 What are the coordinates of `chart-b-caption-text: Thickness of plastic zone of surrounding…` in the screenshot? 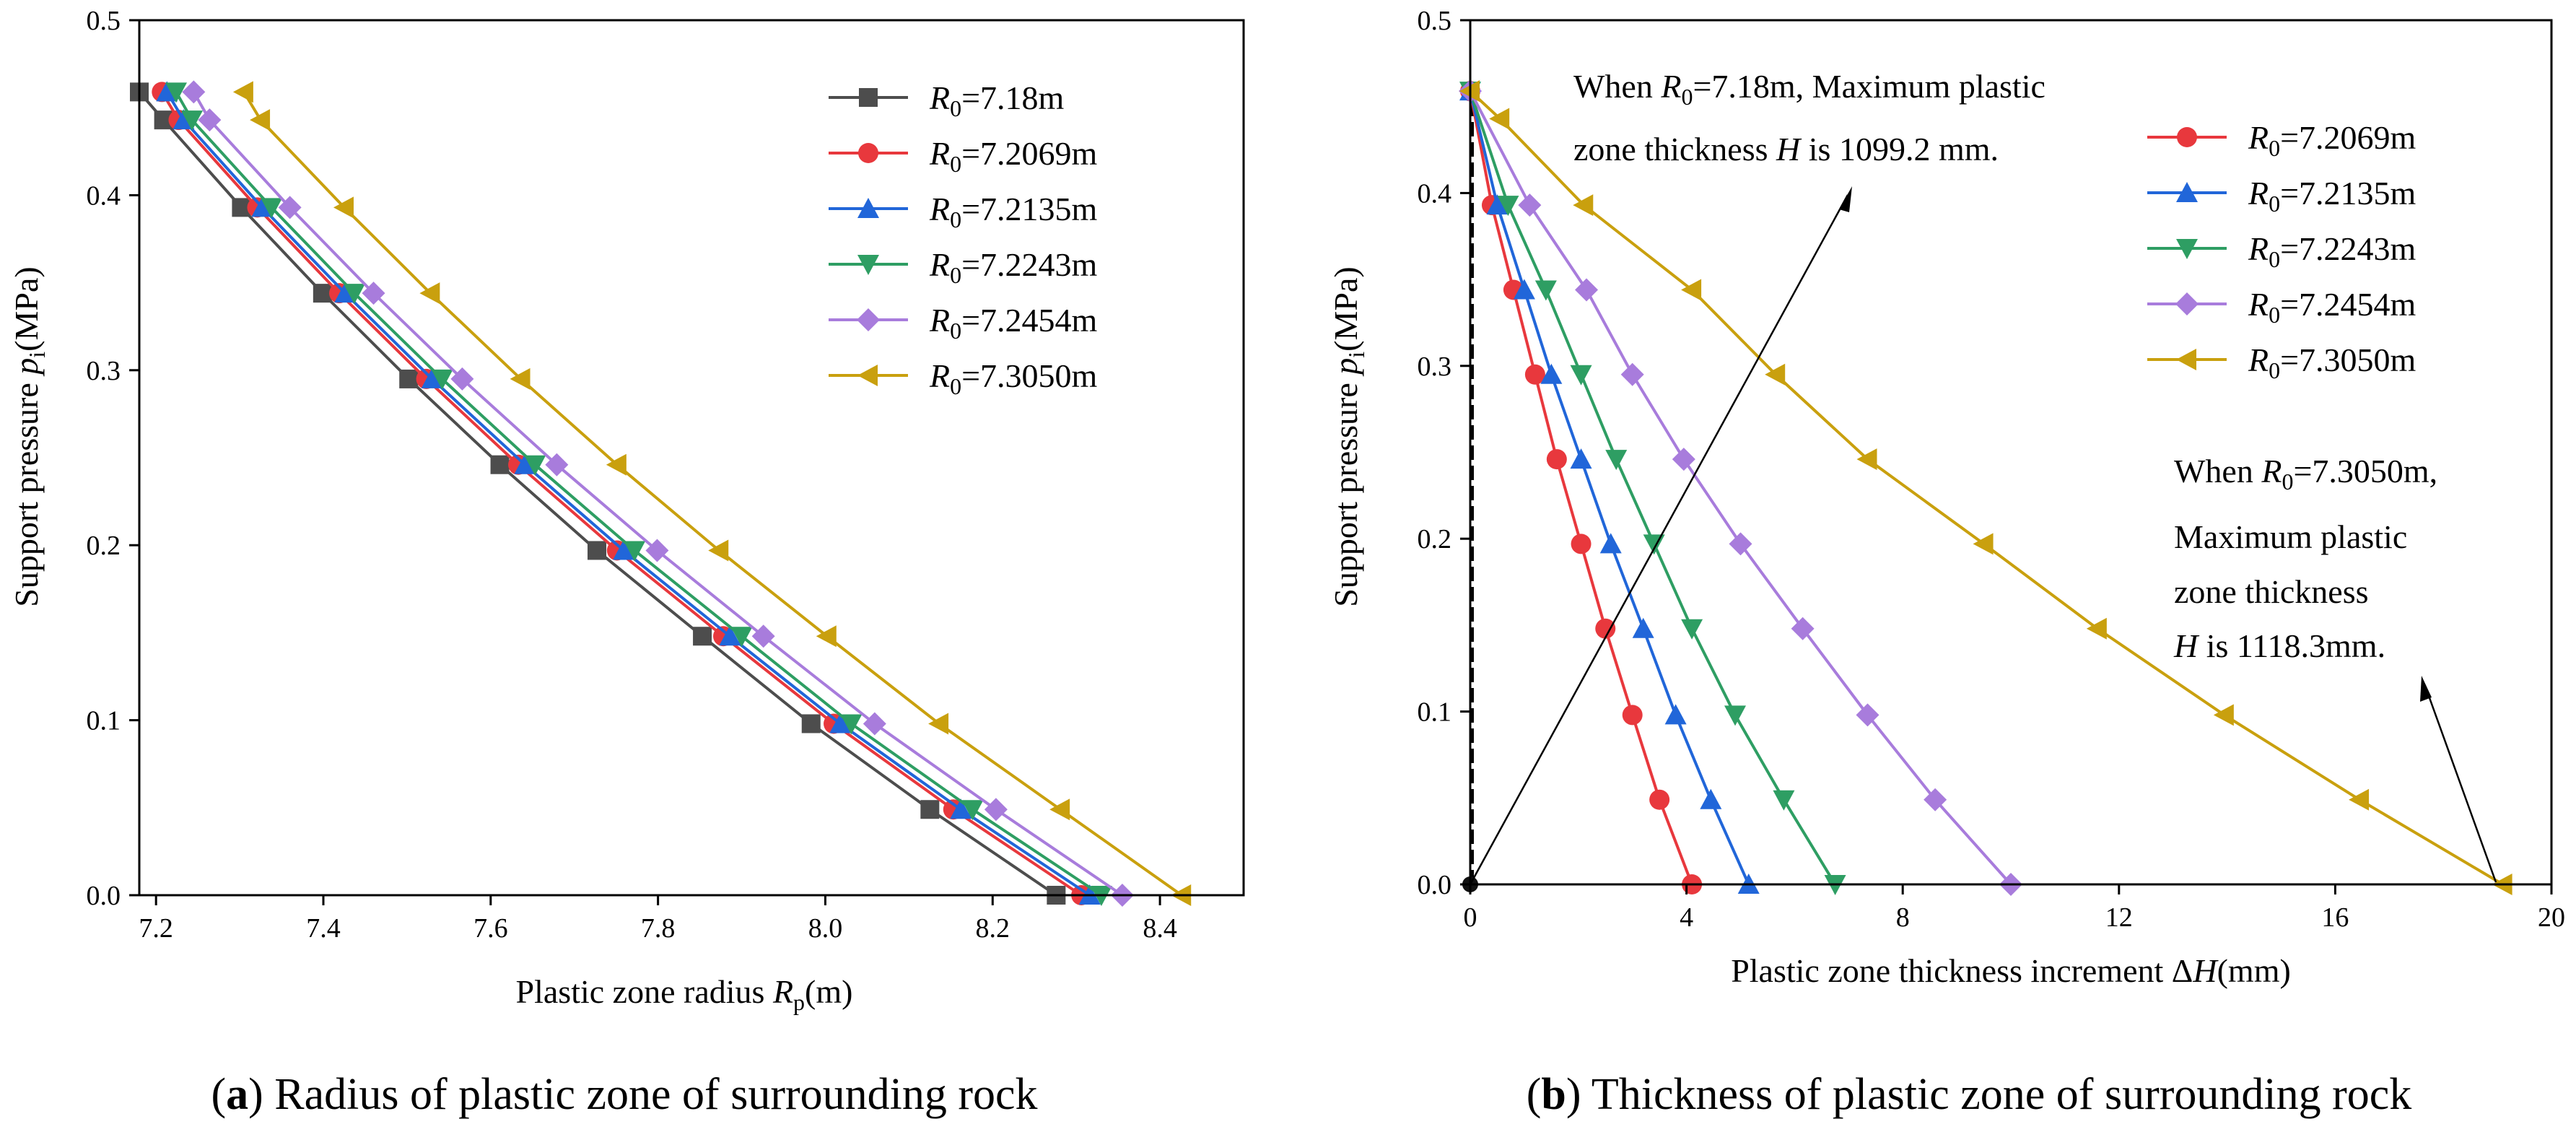 It's located at (1996, 1095).